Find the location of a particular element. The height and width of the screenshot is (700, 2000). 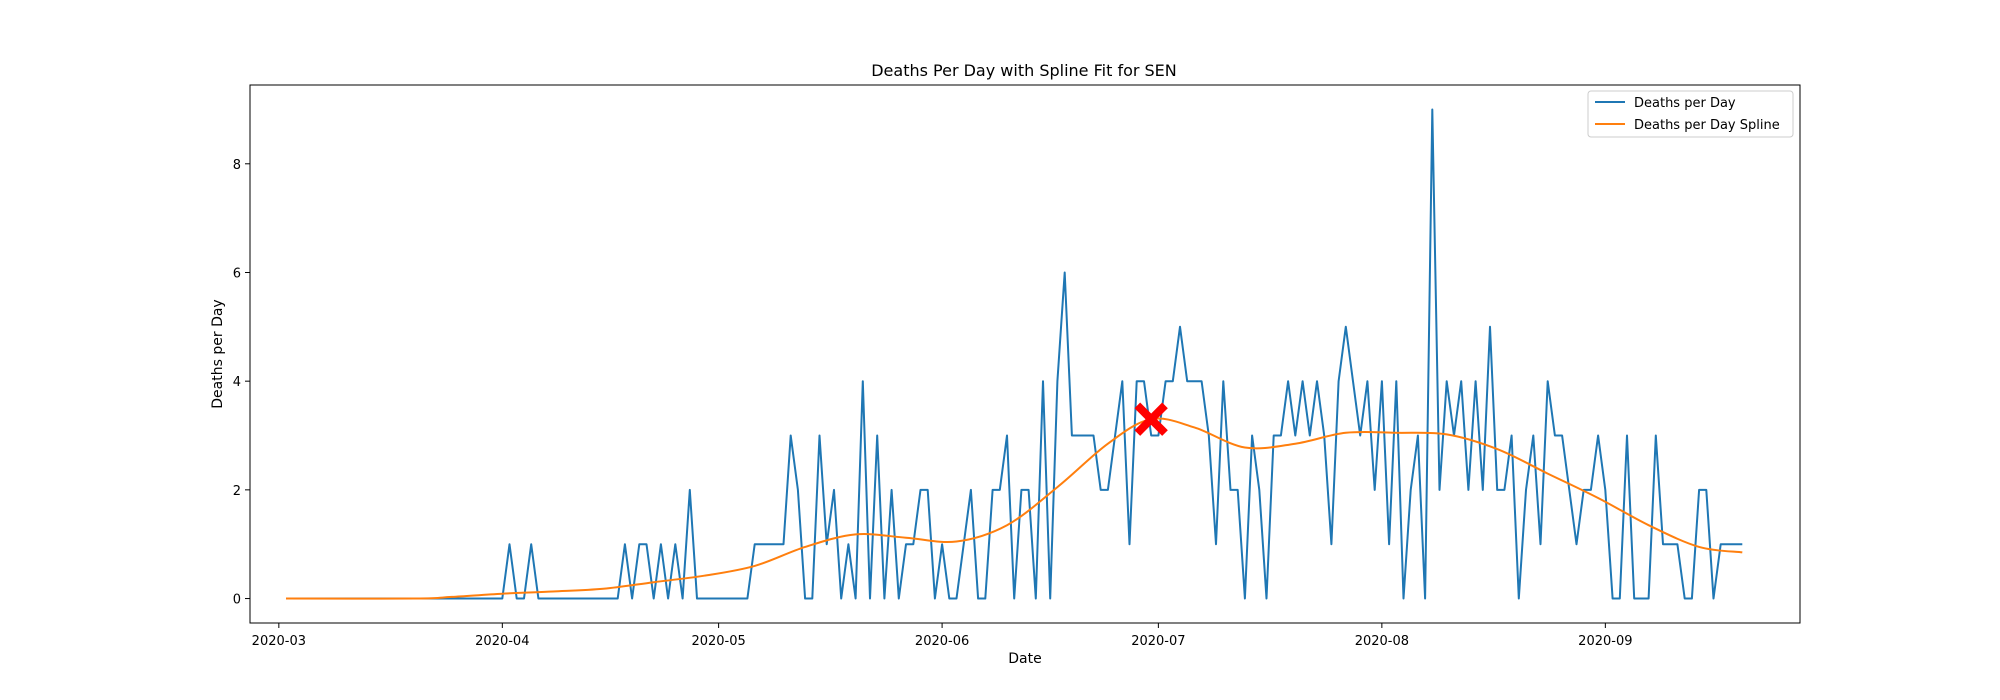

y-tick-label: 4 is located at coordinates (237, 382).